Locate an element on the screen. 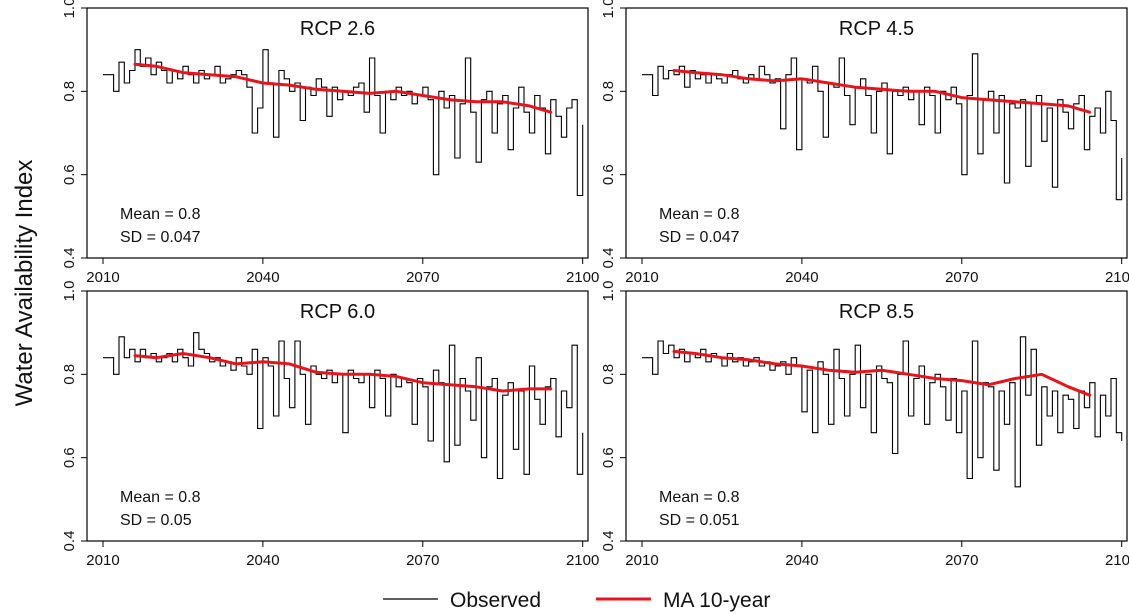 This screenshot has width=1129, height=614. legend-label-ma-10-year: MA 10-year is located at coordinates (716, 600).